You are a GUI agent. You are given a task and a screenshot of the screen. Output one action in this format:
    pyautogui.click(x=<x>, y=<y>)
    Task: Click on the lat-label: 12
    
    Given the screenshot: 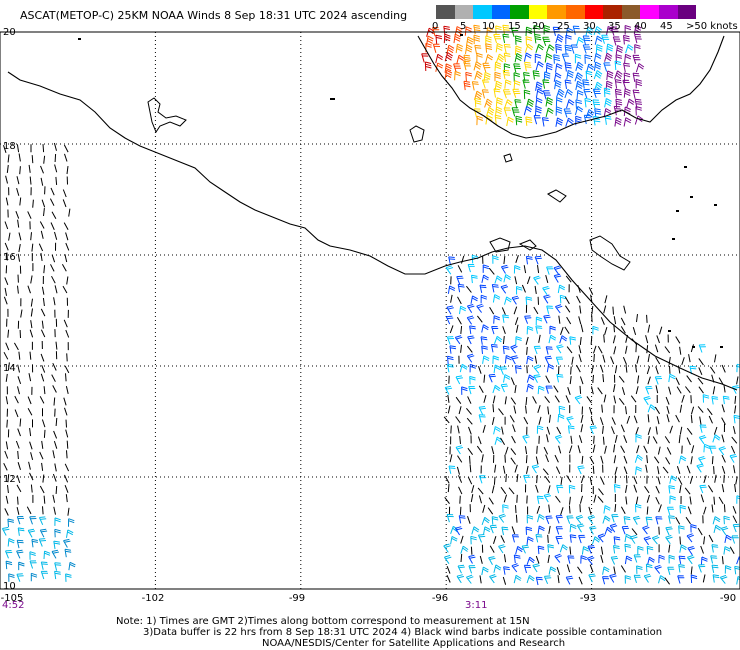 What is the action you would take?
    pyautogui.click(x=9, y=479)
    